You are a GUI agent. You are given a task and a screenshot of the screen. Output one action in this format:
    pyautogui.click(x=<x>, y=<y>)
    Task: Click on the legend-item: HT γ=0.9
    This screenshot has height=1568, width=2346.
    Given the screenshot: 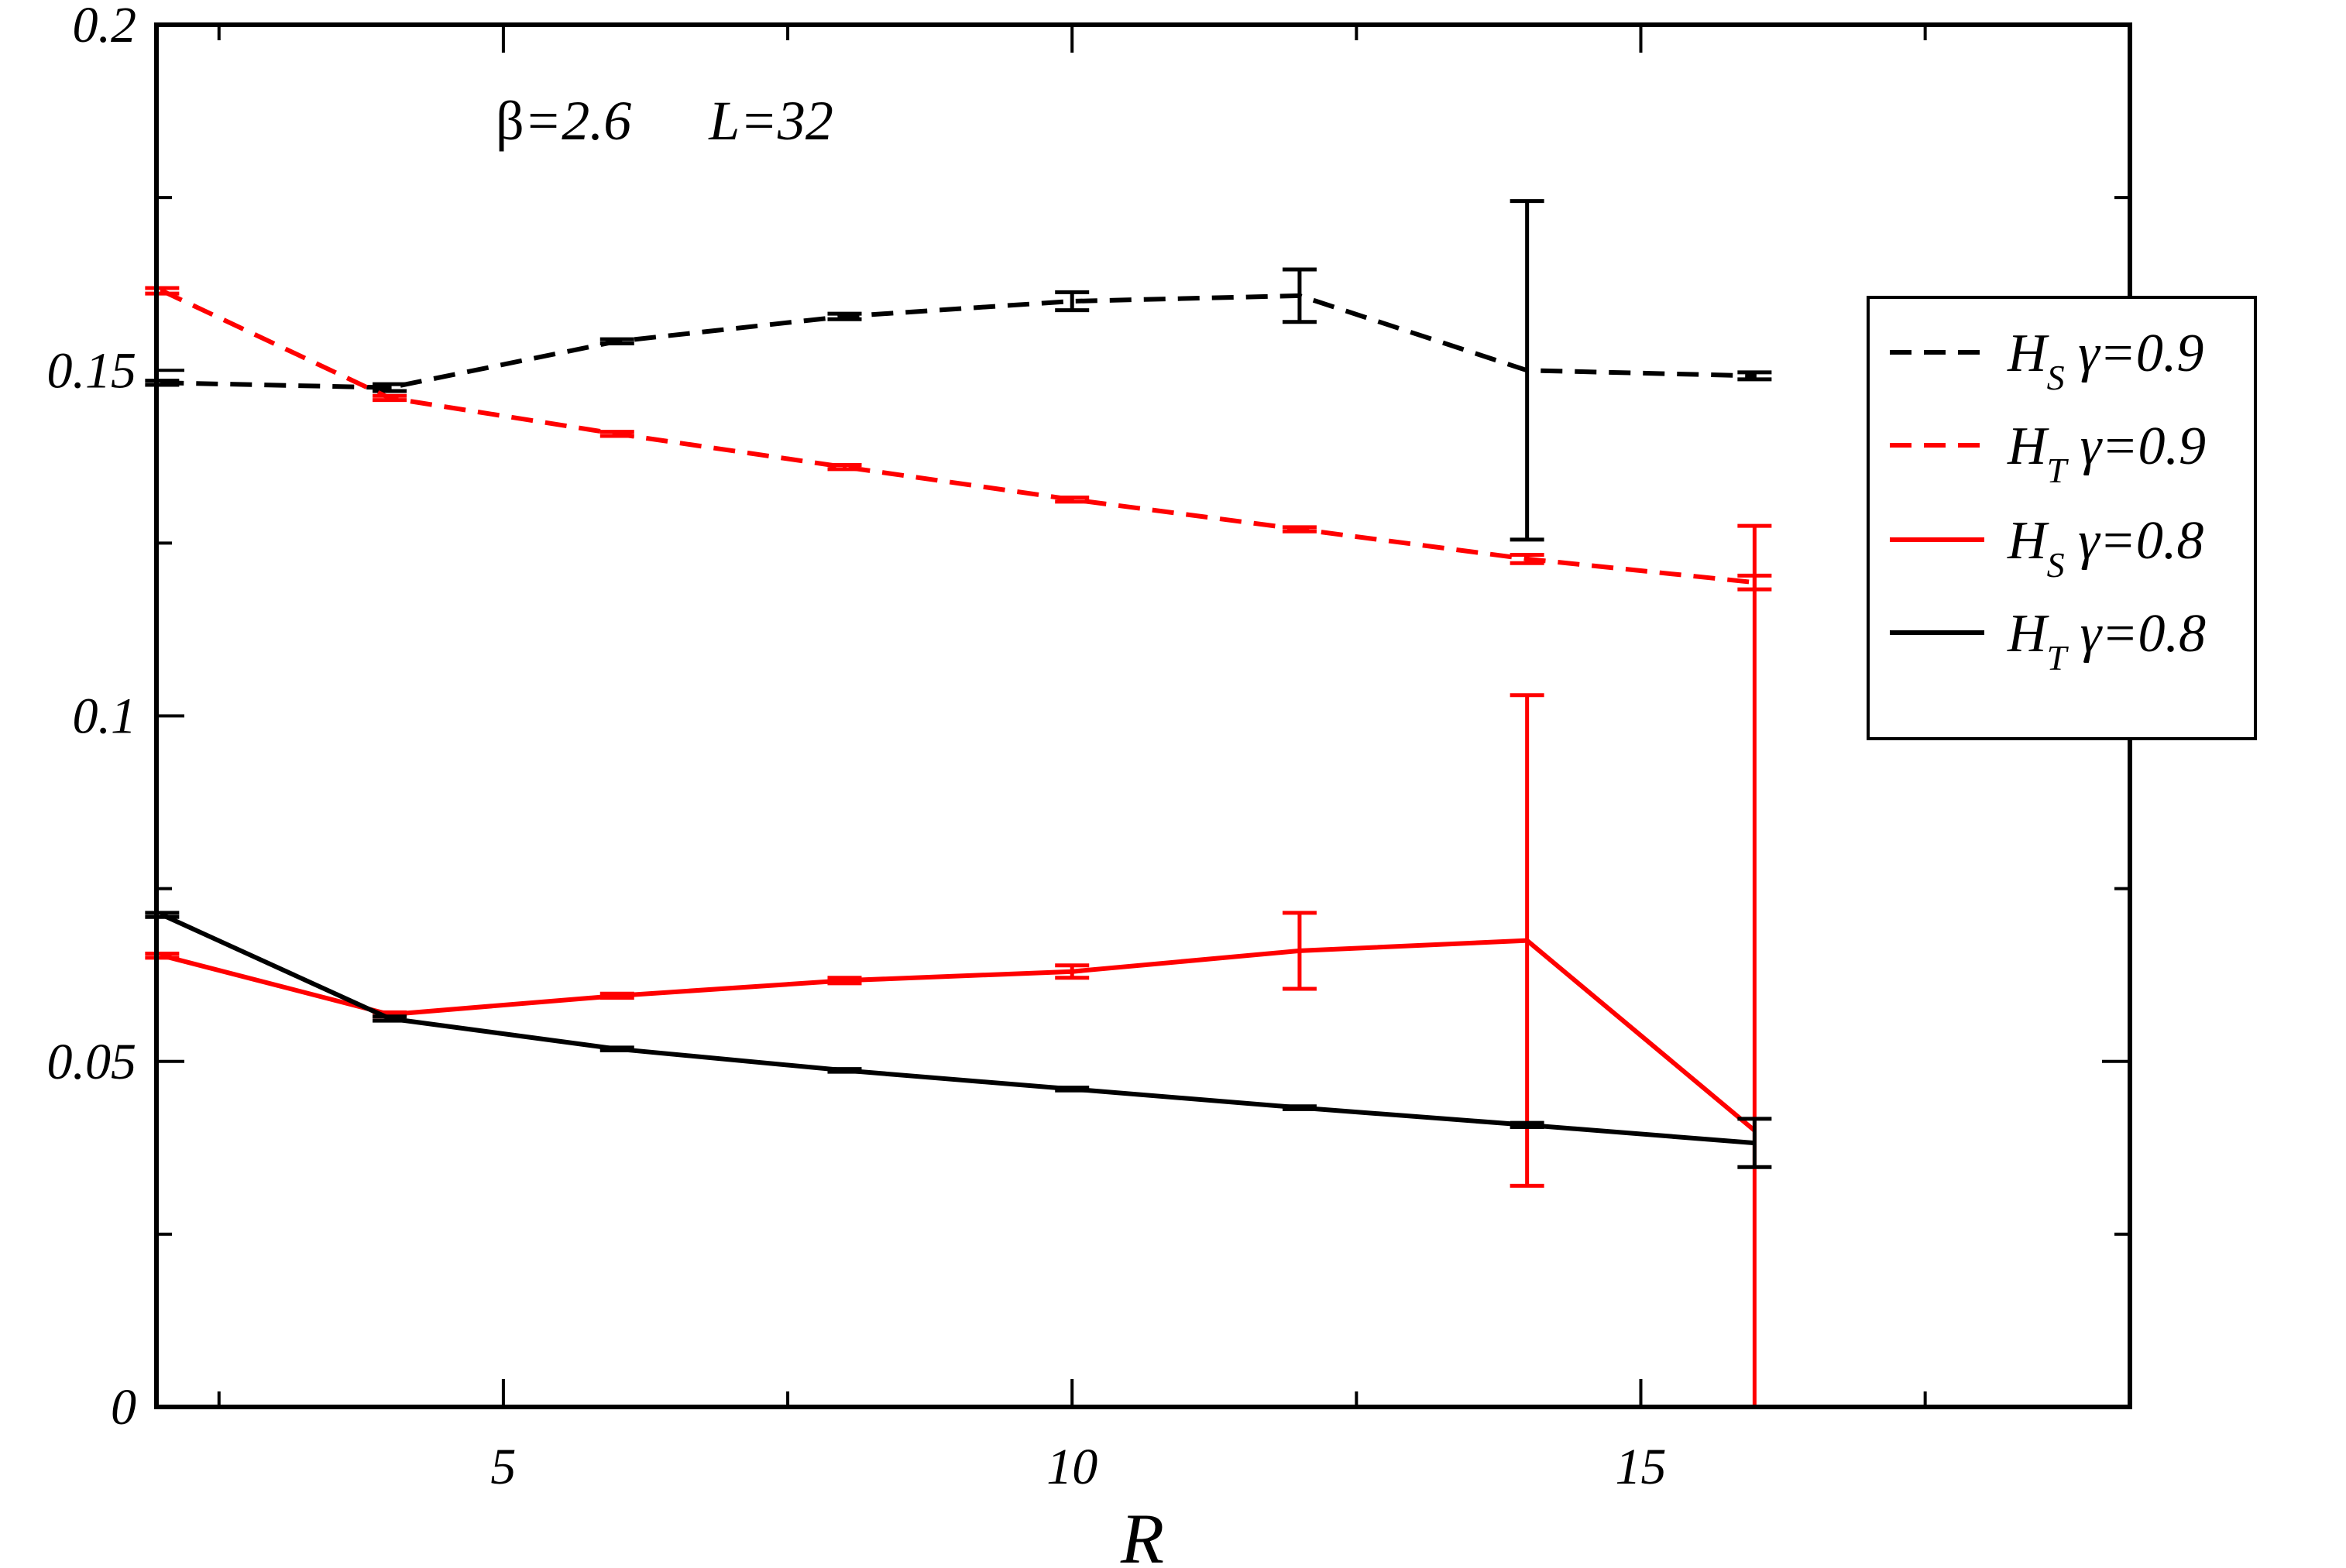 What is the action you would take?
    pyautogui.click(x=2048, y=453)
    